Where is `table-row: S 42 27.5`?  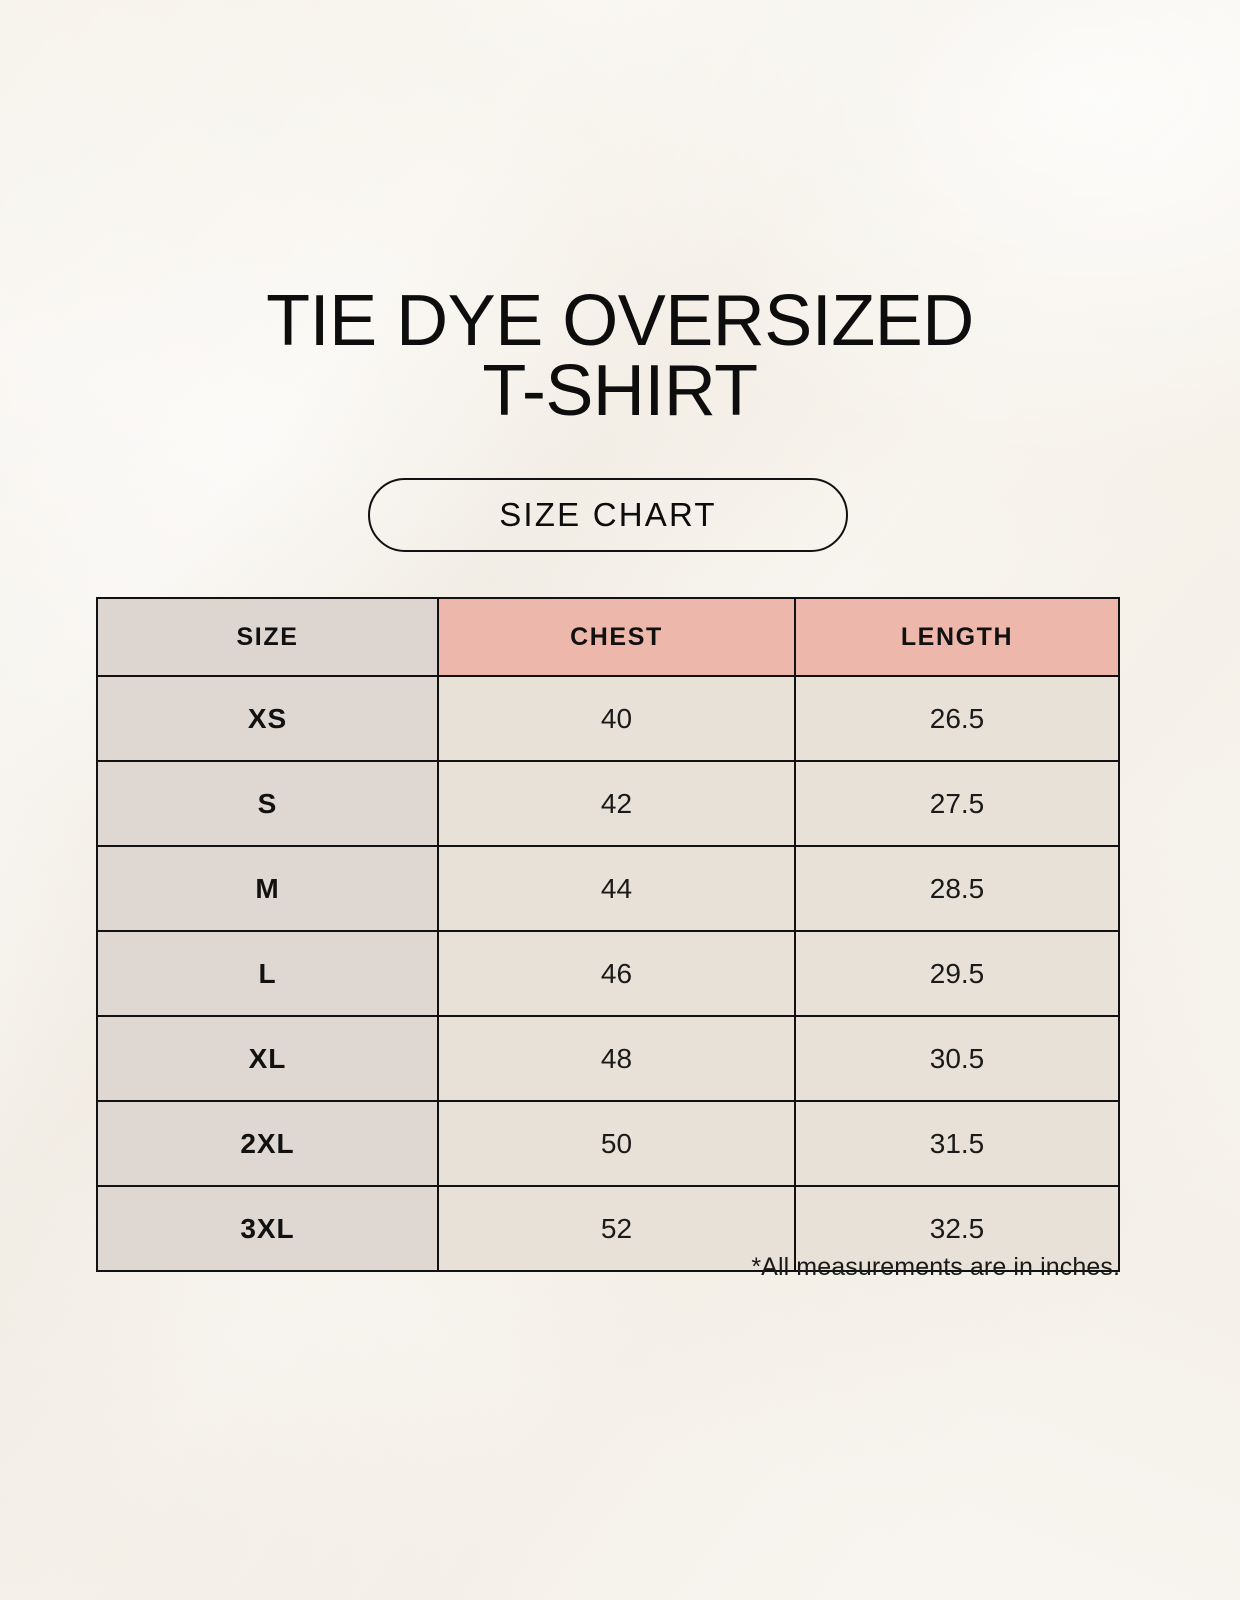 table-row: S 42 27.5 is located at coordinates (608, 803).